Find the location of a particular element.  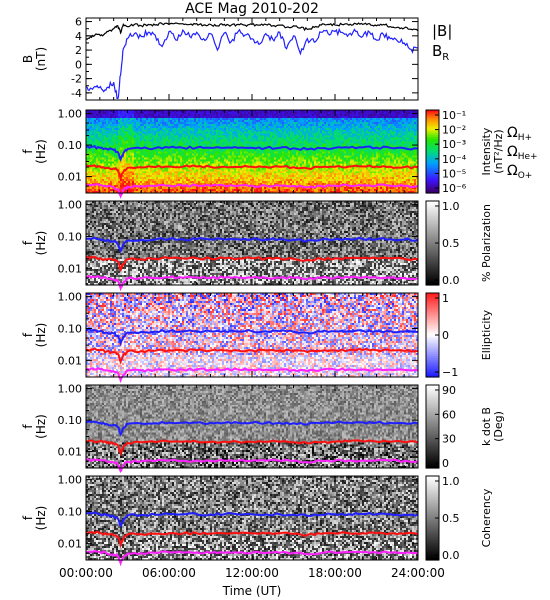

x-tick-label: 12:00:00 is located at coordinates (252, 573).